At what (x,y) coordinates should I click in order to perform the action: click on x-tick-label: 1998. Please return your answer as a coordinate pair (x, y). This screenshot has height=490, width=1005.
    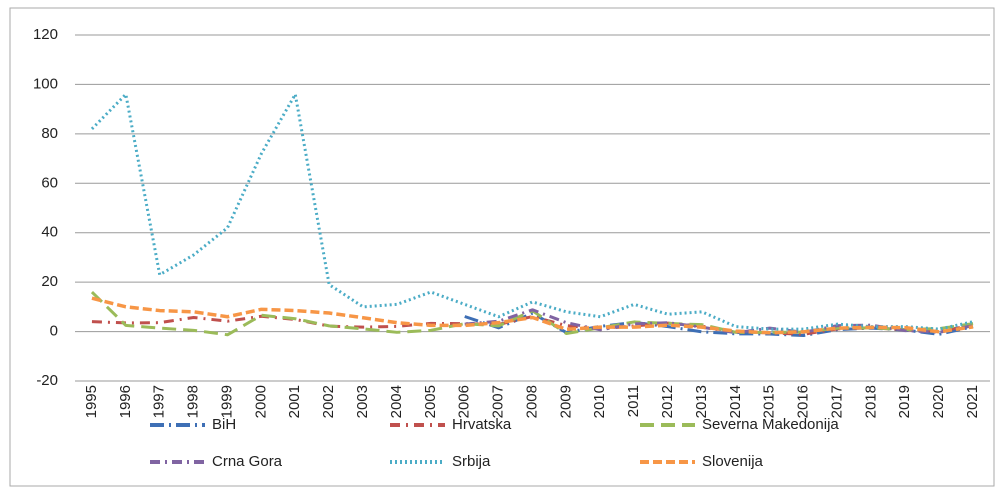
    Looking at the image, I should click on (193, 401).